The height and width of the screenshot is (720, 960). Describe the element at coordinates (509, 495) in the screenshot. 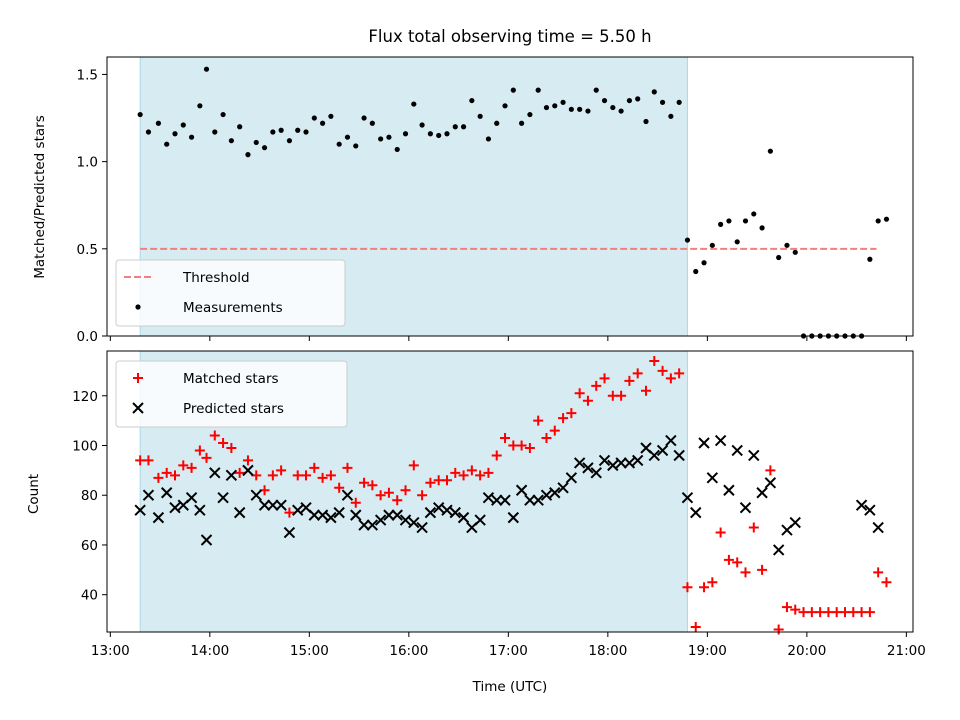

I see `series-predicted-stars` at that location.